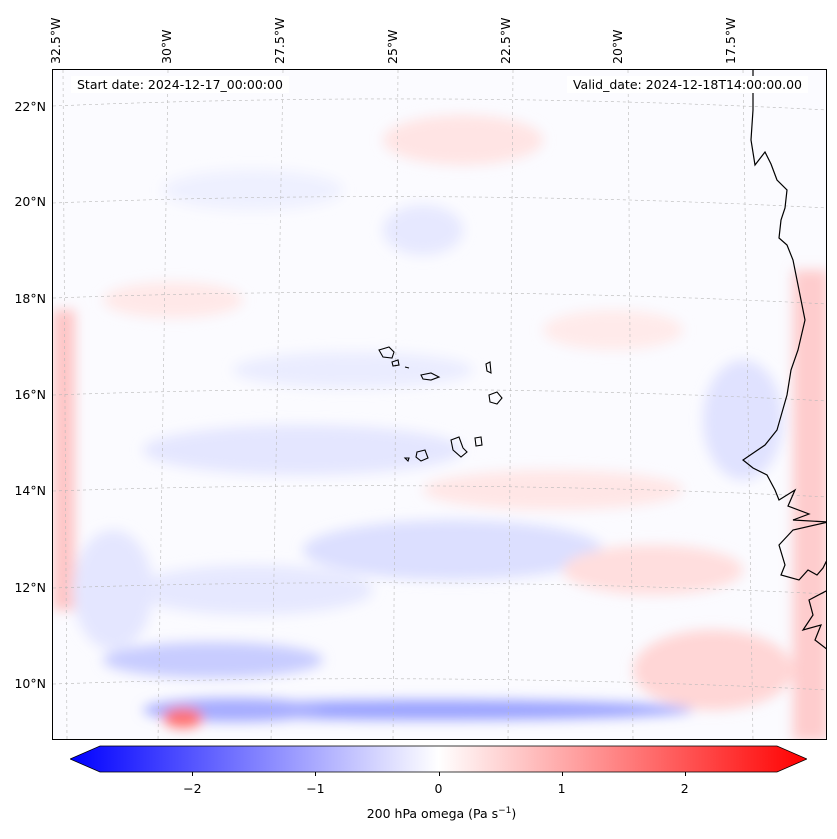 The width and height of the screenshot is (837, 839). What do you see at coordinates (55, 40) in the screenshot?
I see `lon-label: 32.5°W` at bounding box center [55, 40].